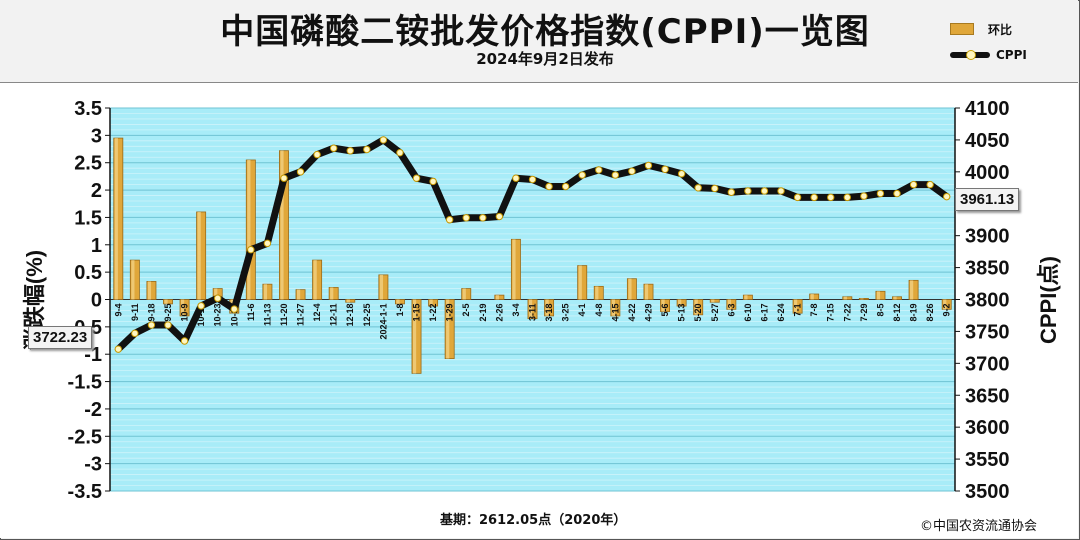 The width and height of the screenshot is (1080, 540). Describe the element at coordinates (88, 218) in the screenshot. I see `left-tick-label: 1.5` at that location.